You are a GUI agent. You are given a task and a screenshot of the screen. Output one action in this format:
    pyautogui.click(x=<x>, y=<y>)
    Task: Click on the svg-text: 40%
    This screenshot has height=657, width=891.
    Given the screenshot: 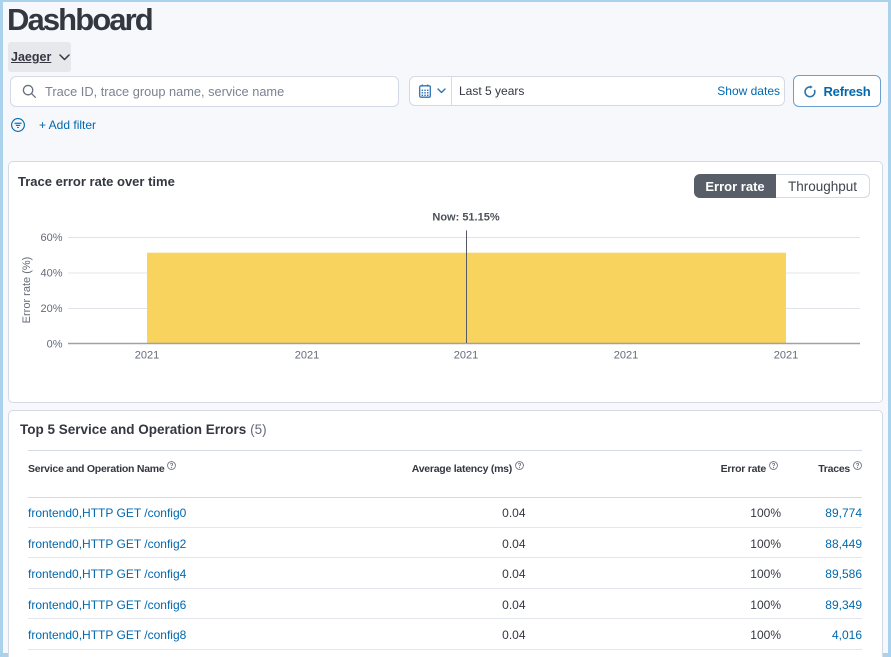 What is the action you would take?
    pyautogui.click(x=51, y=274)
    